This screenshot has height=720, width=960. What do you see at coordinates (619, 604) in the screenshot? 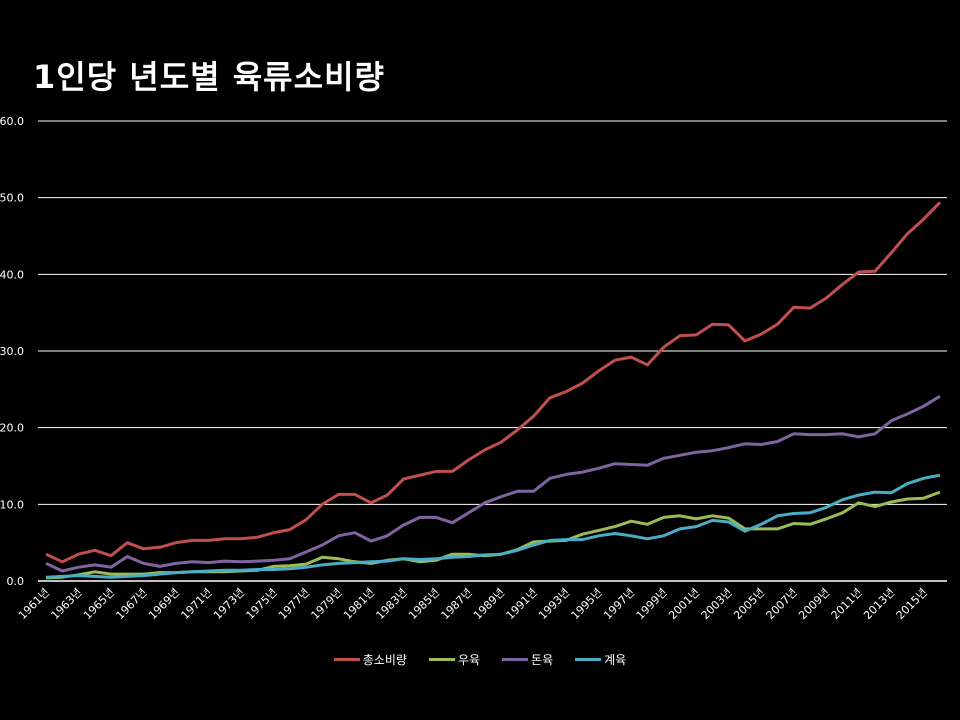
I see `x-tick-label: 1997년` at bounding box center [619, 604].